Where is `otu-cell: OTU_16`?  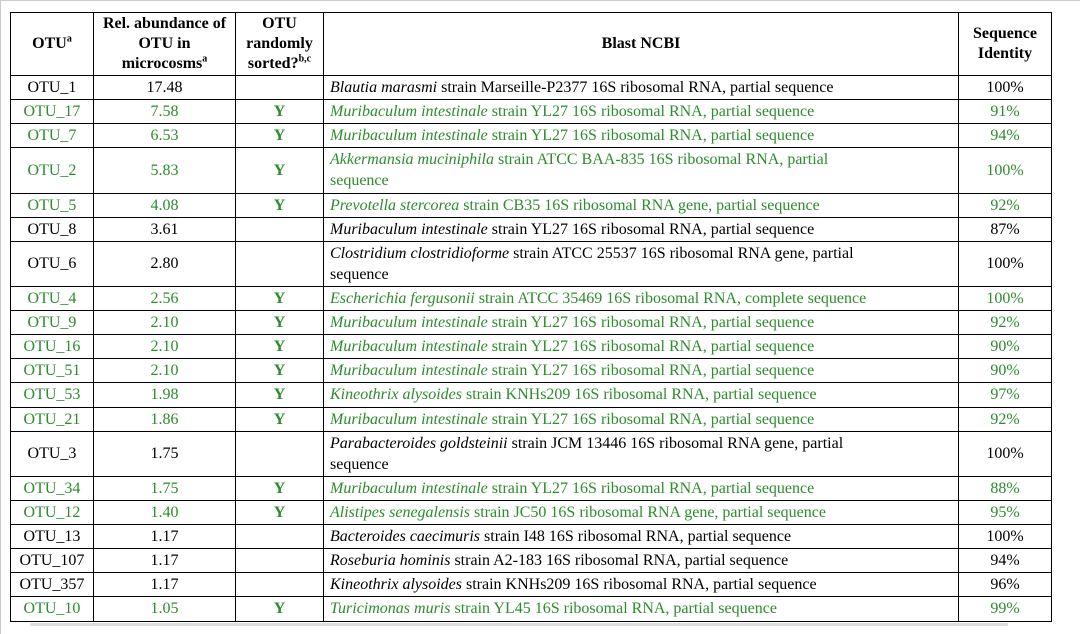
otu-cell: OTU_16 is located at coordinates (52, 347).